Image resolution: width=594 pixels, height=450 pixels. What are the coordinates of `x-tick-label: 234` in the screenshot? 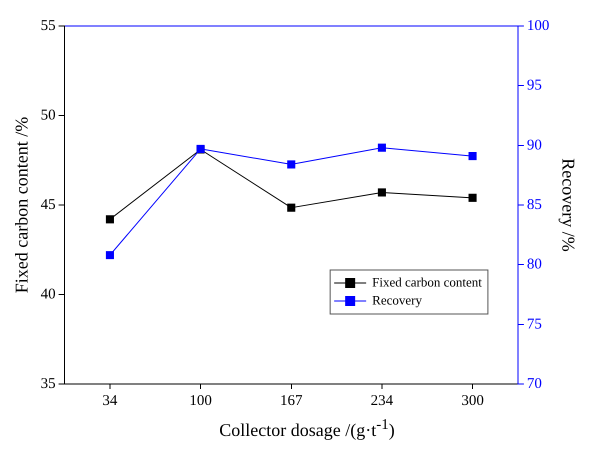 It's located at (382, 400).